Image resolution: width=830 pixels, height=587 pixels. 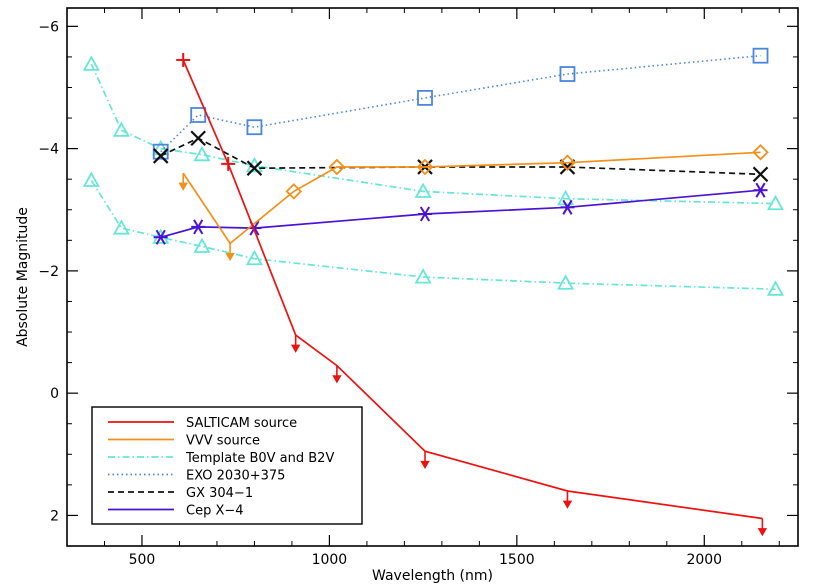 I want to click on x-tick-label: 500, so click(x=142, y=560).